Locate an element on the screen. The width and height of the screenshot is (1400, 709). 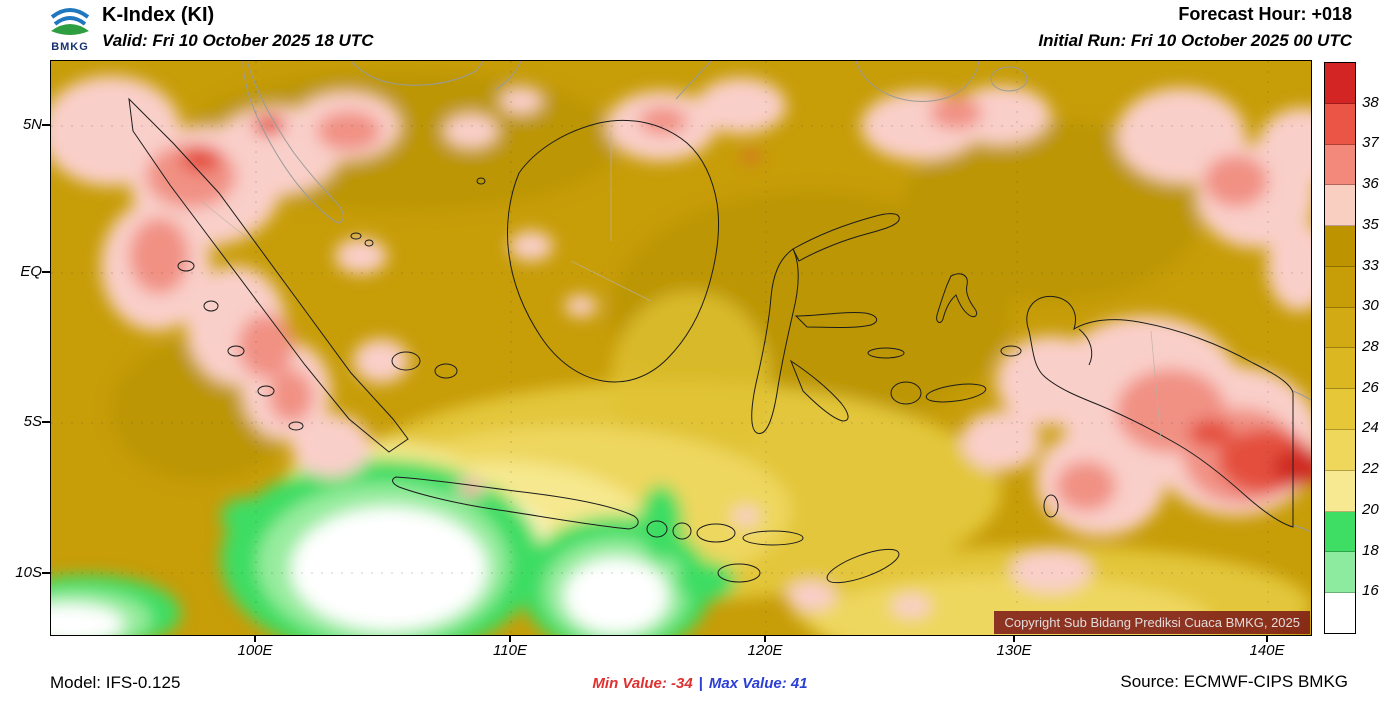
lon-label-100E: 100E is located at coordinates (255, 650).